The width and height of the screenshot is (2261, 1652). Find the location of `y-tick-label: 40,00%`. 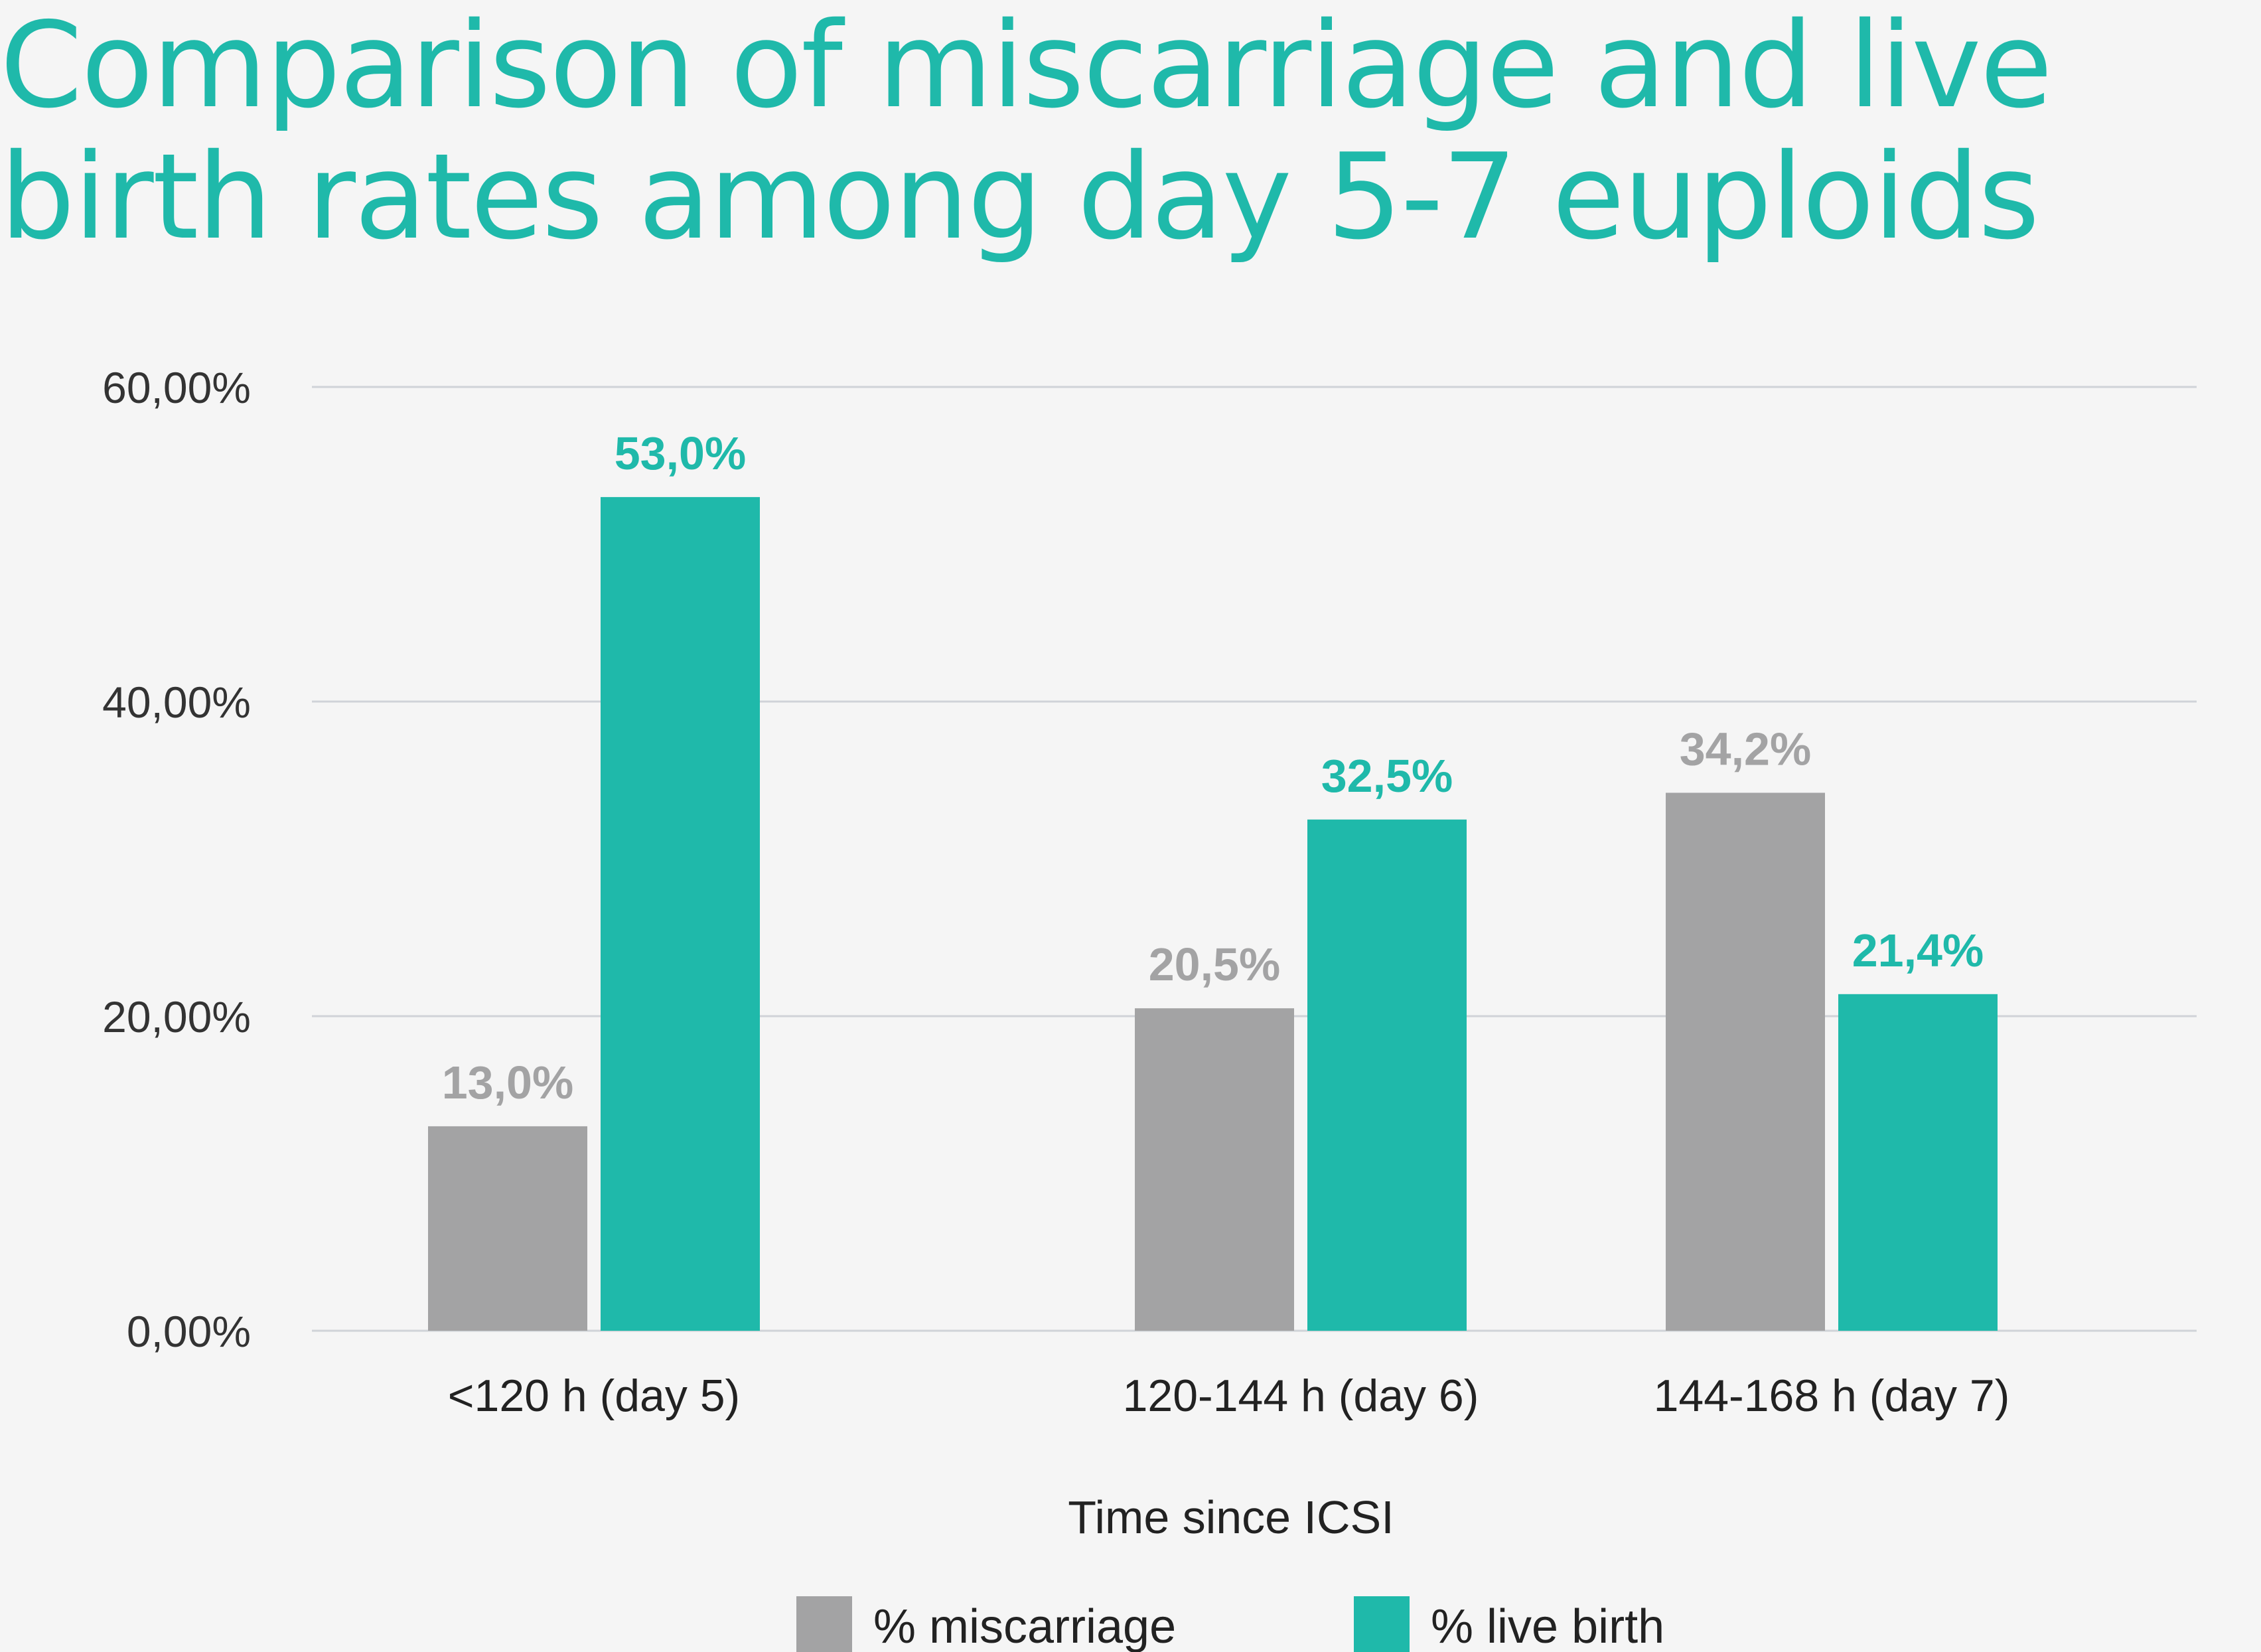

y-tick-label: 40,00% is located at coordinates (176, 702).